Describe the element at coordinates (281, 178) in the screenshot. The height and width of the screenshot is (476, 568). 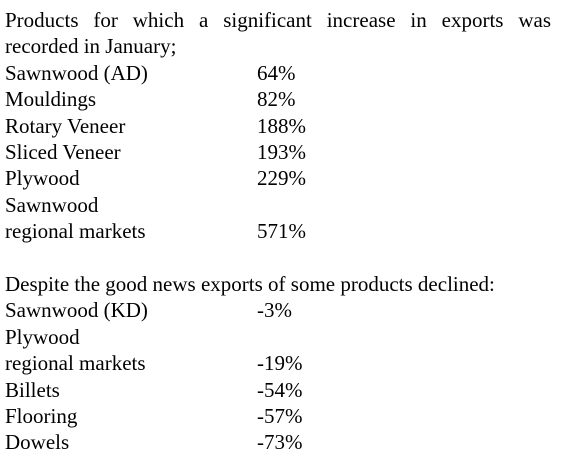
I see `product-change: 229%` at that location.